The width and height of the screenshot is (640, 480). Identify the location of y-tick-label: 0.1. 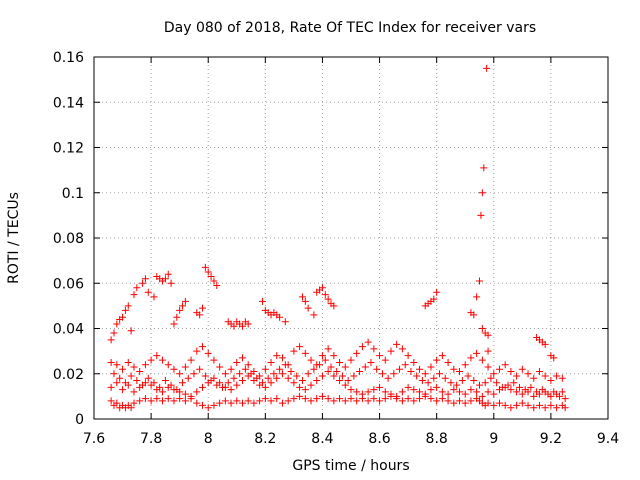
(73, 194).